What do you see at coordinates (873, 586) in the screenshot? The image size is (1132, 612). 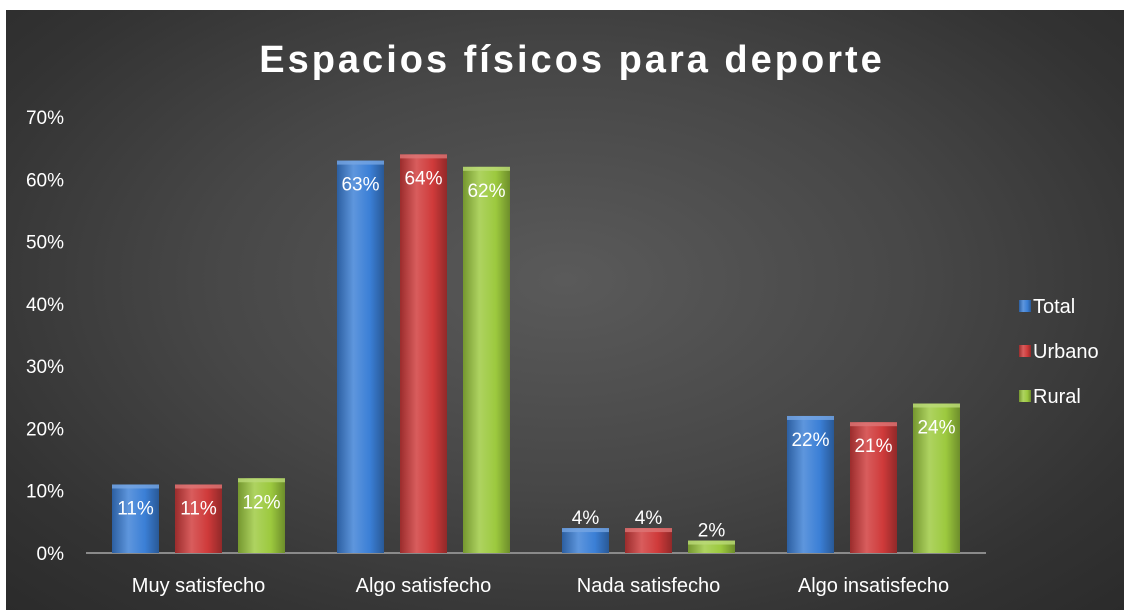 I see `x-category-label: Algo insatisfecho` at bounding box center [873, 586].